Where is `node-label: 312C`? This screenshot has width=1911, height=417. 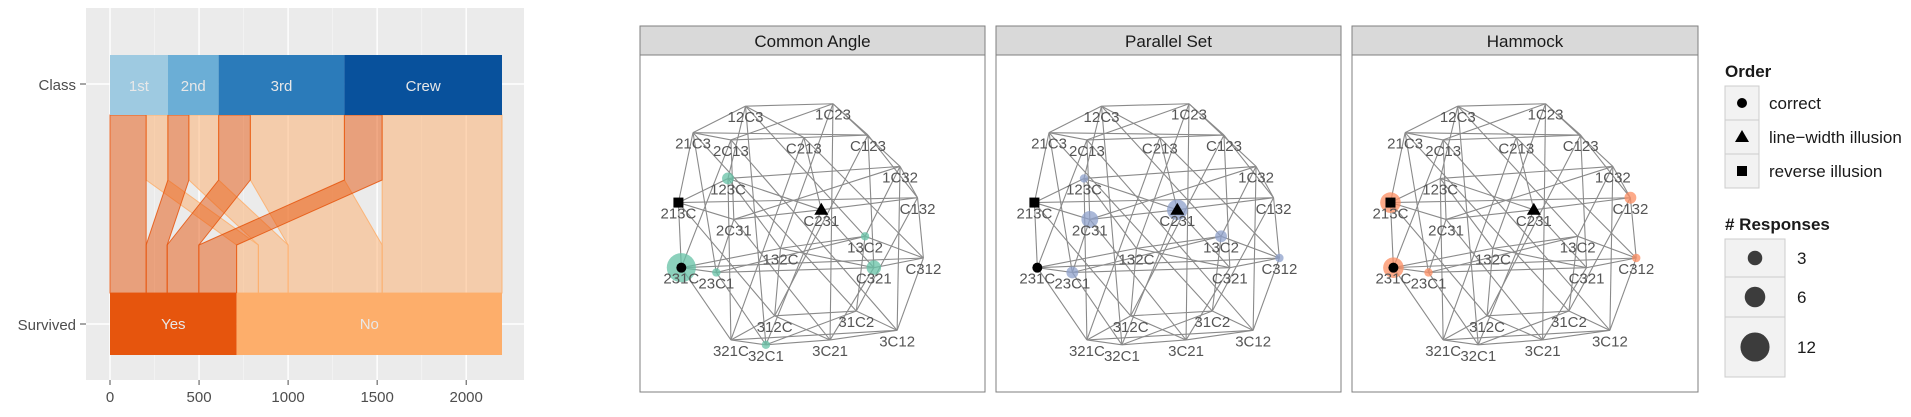
node-label: 312C is located at coordinates (1131, 327).